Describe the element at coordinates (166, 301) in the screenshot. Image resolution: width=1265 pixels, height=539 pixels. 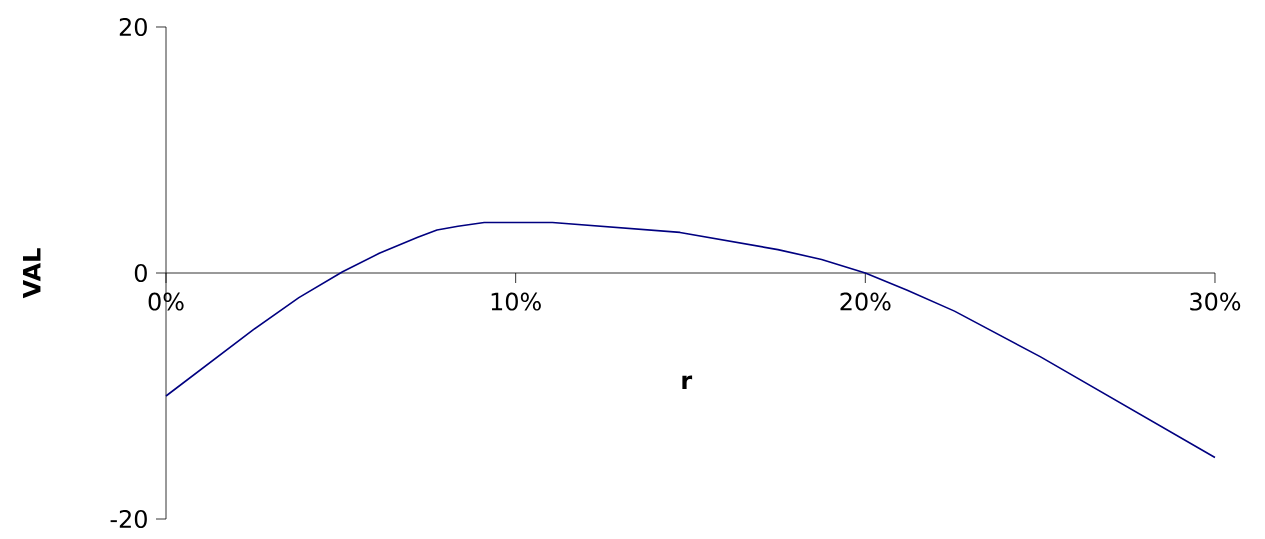
I see `x-tick-label: 0%` at that location.